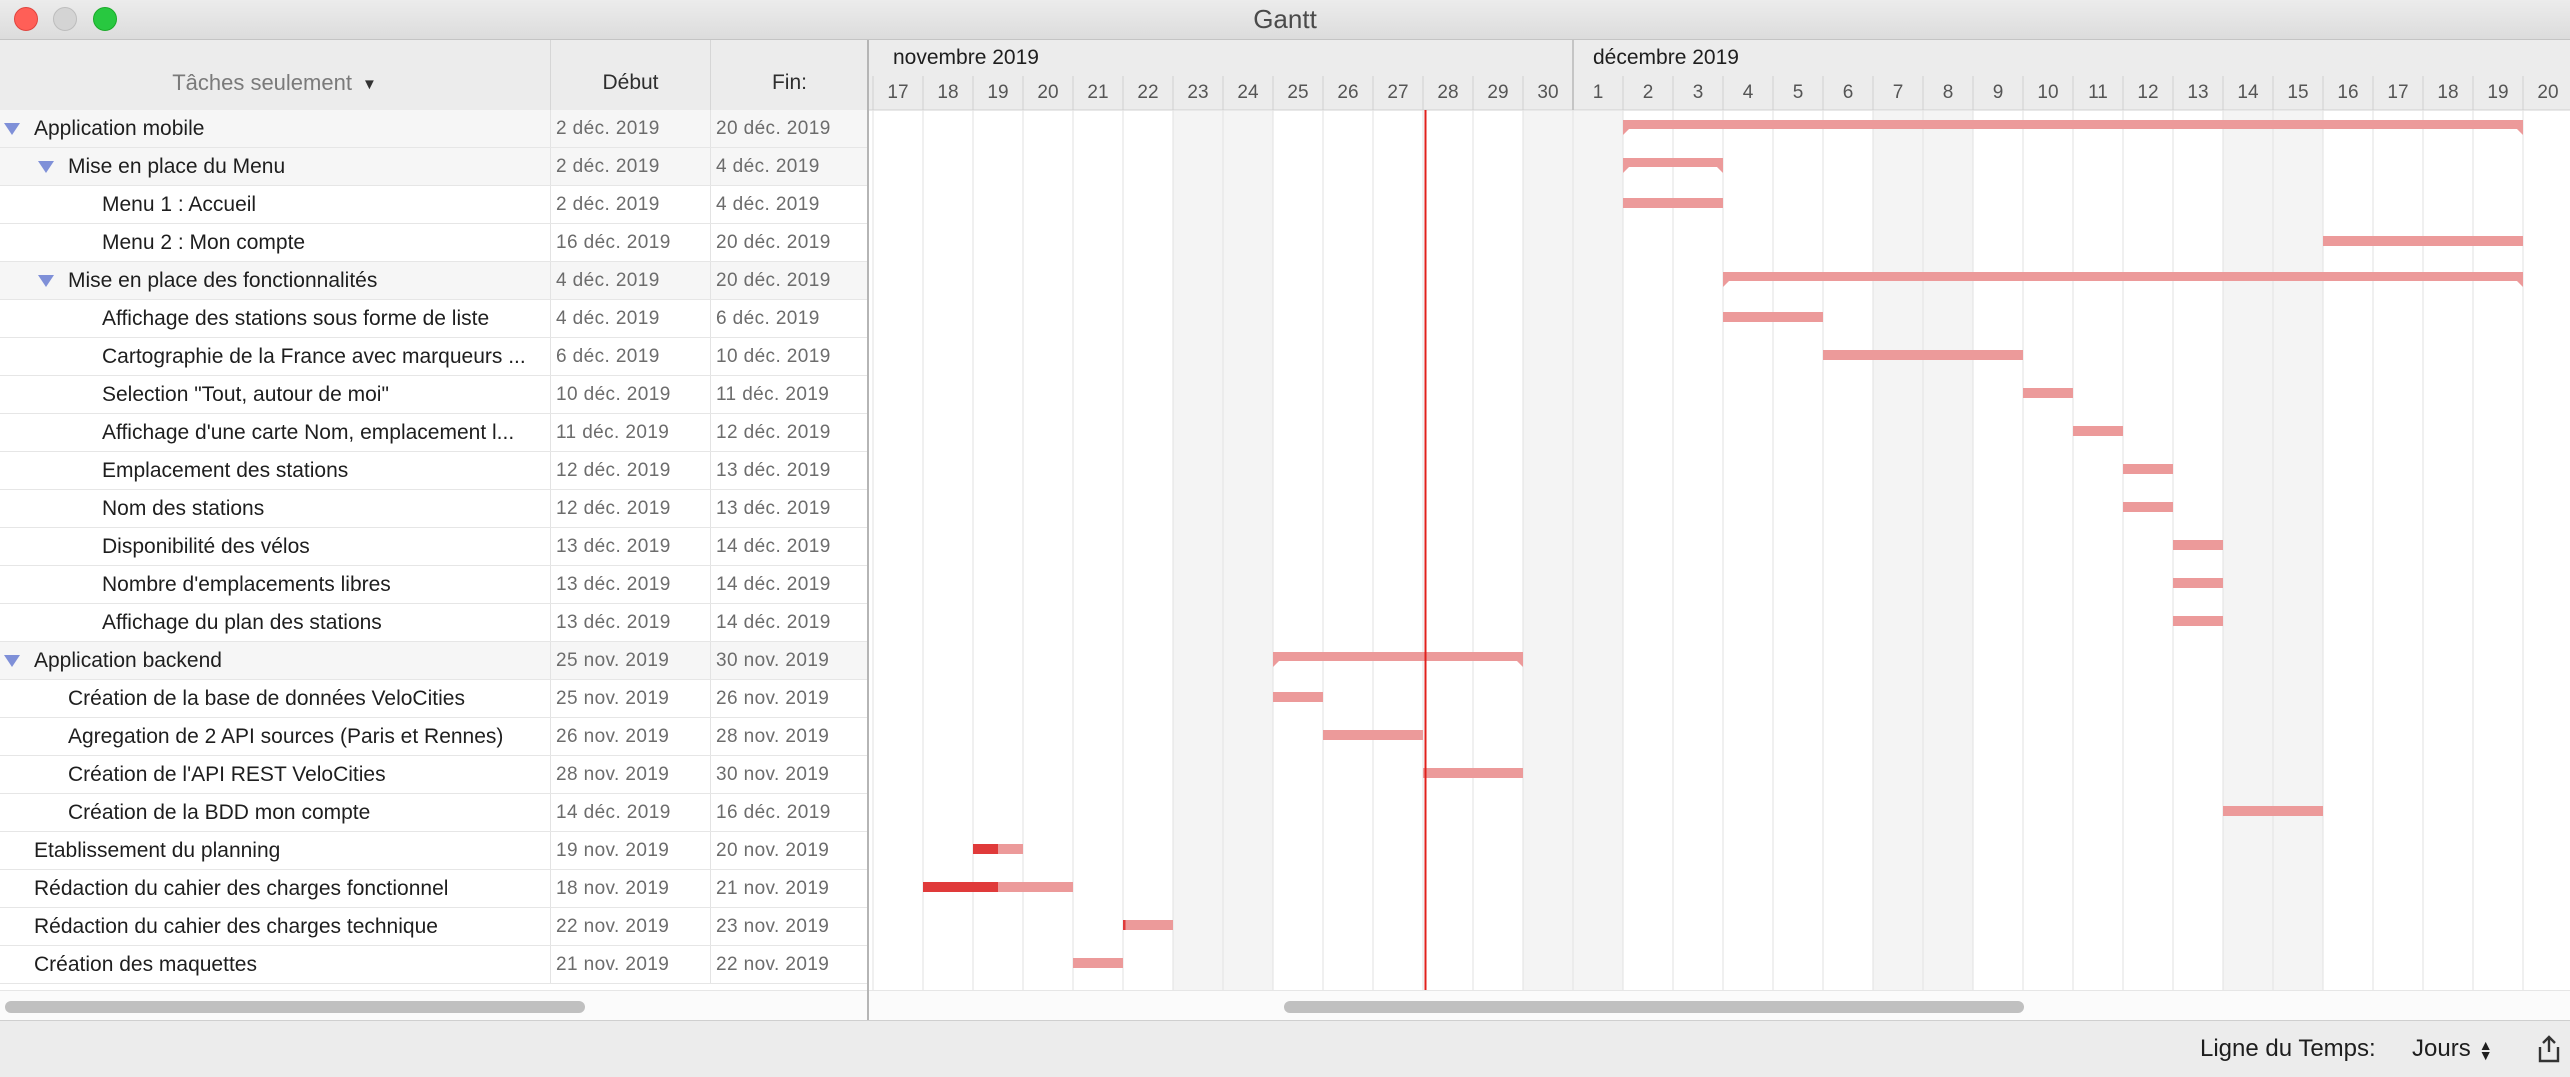 The image size is (2570, 1077). Describe the element at coordinates (206, 546) in the screenshot. I see `task-name-cell: Disponibilité des vélos` at that location.